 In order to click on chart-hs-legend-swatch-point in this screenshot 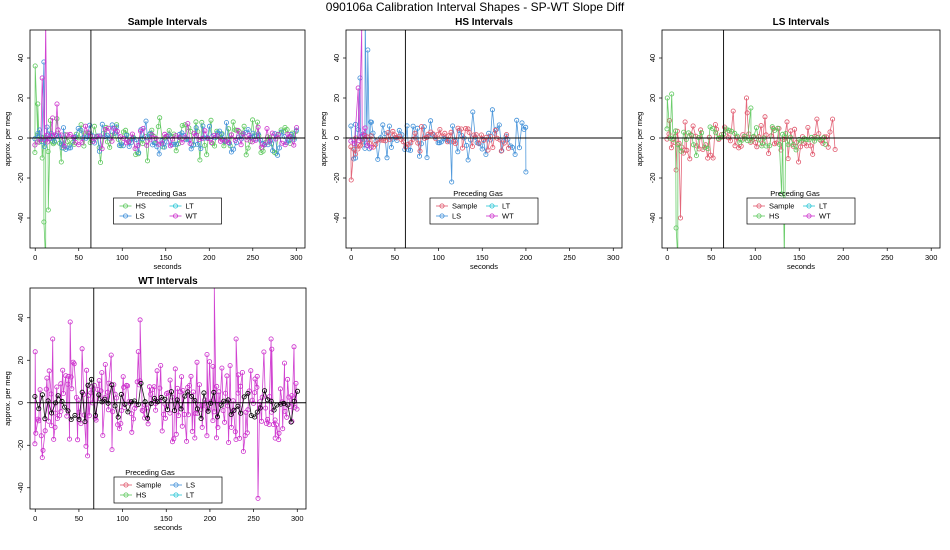, I will do `click(442, 216)`.